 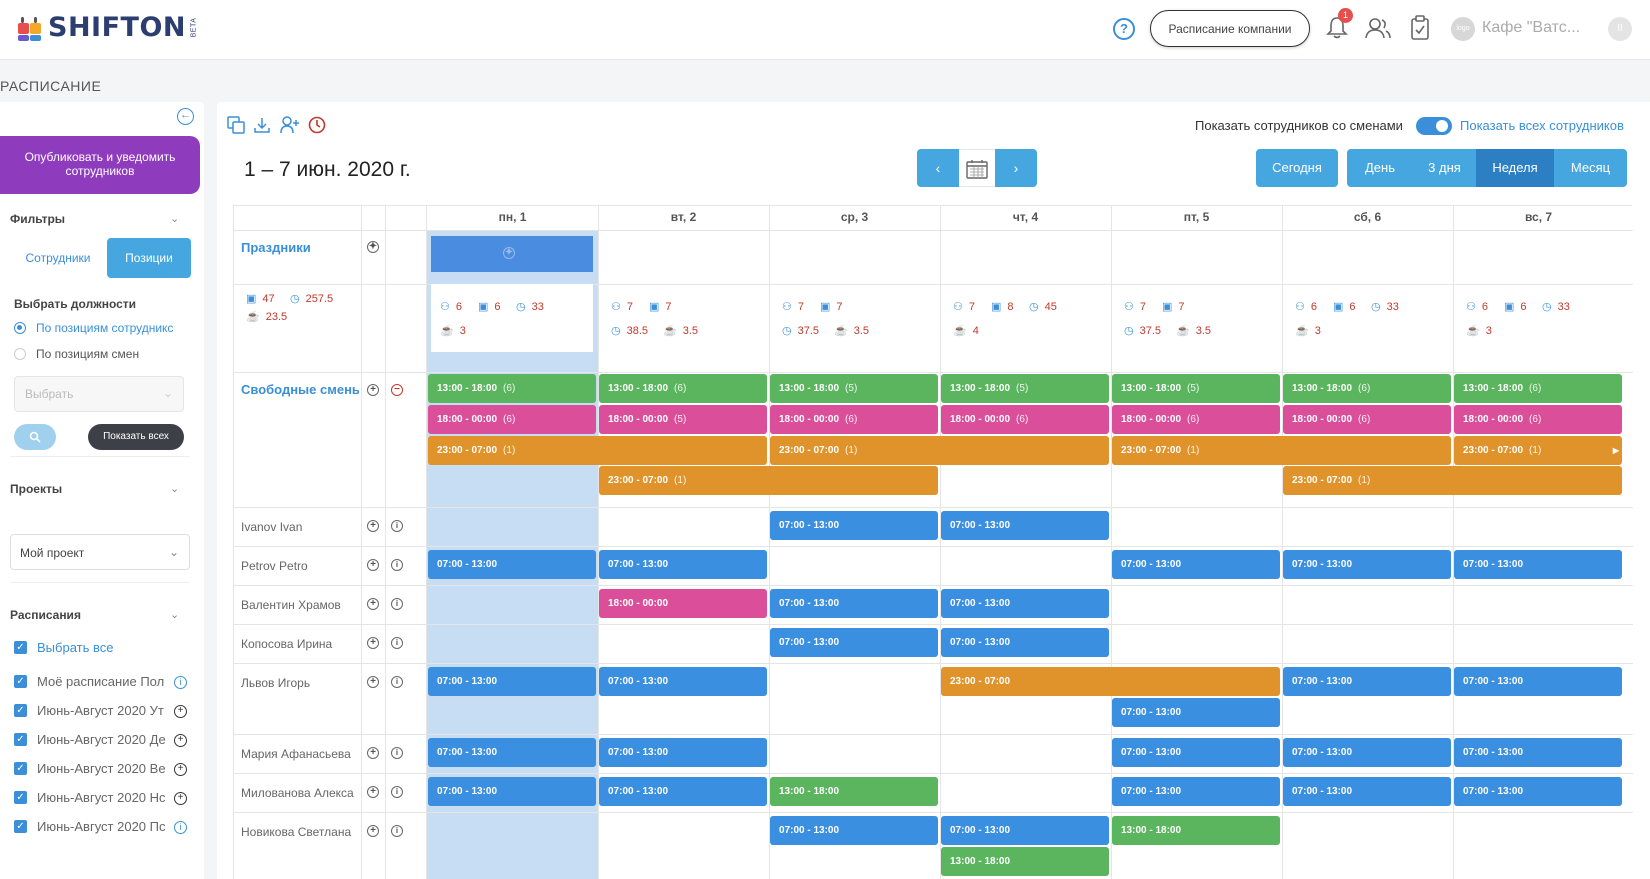 I want to click on help-icon: ?, so click(x=1124, y=29).